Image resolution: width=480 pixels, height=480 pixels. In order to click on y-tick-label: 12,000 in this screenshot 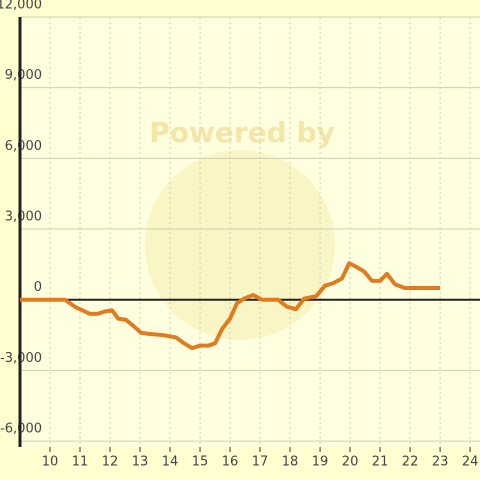, I will do `click(21, 6)`.